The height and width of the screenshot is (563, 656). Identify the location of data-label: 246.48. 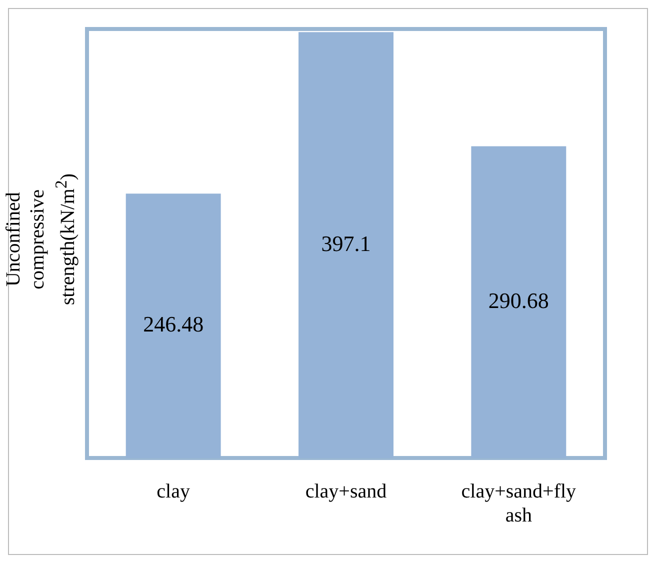
(173, 324).